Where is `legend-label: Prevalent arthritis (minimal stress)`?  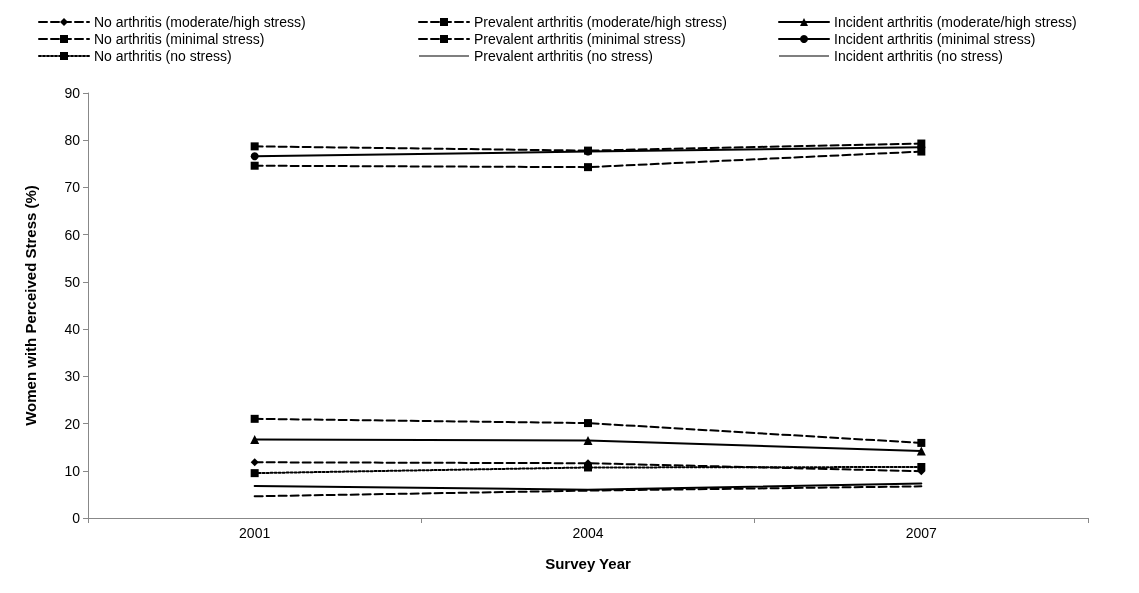
legend-label: Prevalent arthritis (minimal stress) is located at coordinates (580, 39).